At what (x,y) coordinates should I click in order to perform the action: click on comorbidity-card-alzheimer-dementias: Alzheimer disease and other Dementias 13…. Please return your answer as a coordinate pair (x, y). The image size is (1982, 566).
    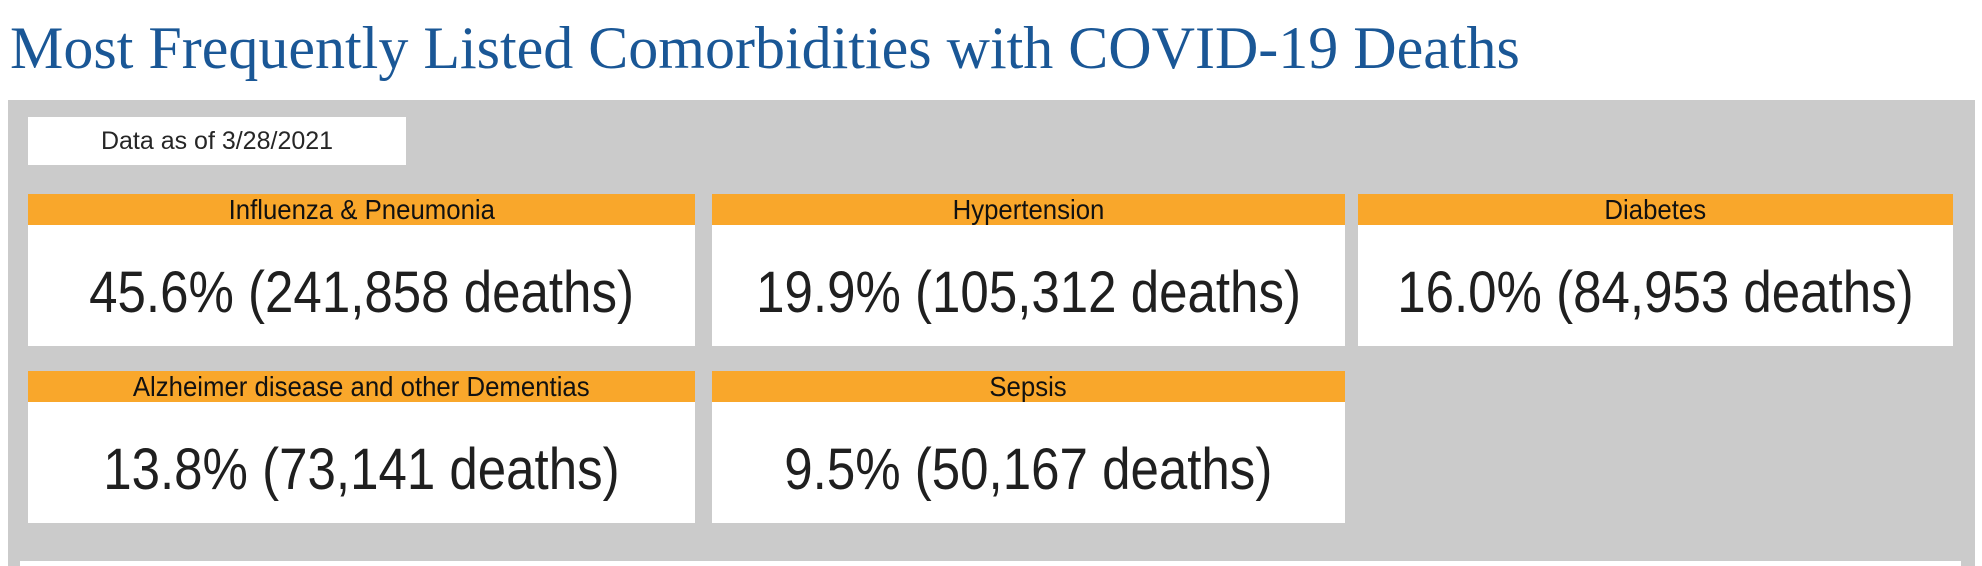
    Looking at the image, I should click on (361, 447).